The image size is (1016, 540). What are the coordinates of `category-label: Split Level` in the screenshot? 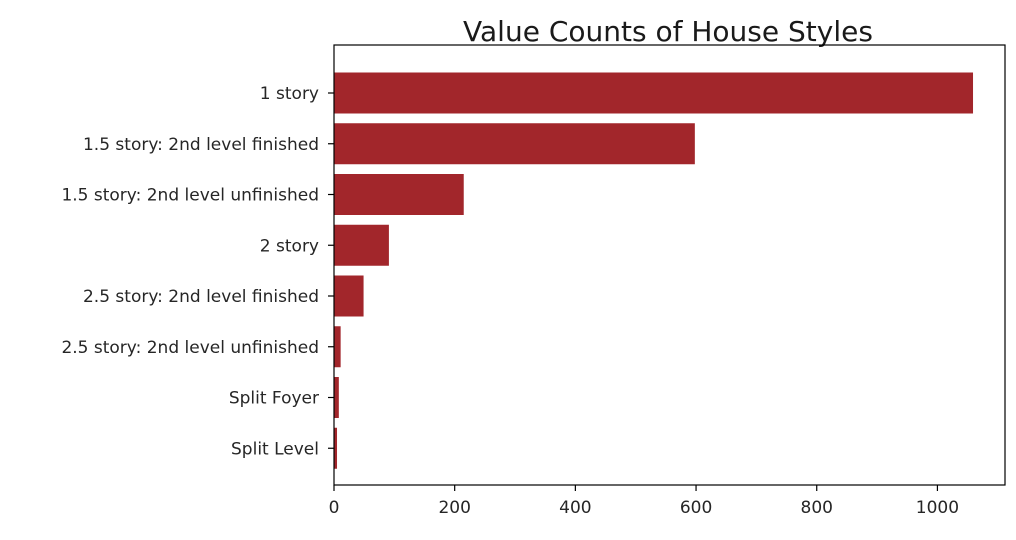 It's located at (275, 449).